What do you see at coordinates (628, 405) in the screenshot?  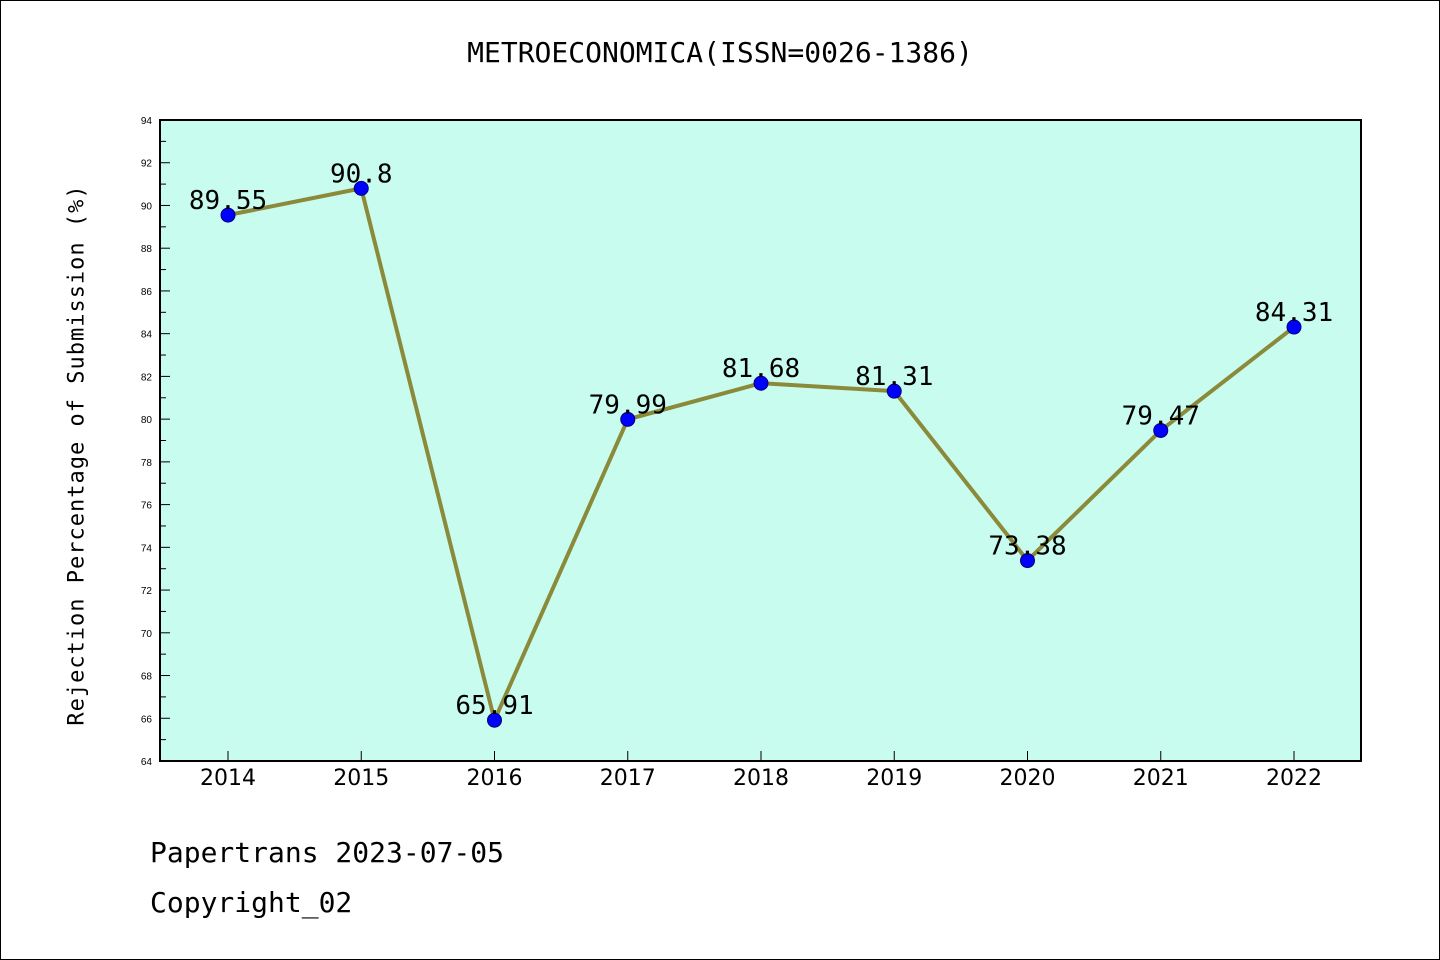 I see `data-label: 79.99` at bounding box center [628, 405].